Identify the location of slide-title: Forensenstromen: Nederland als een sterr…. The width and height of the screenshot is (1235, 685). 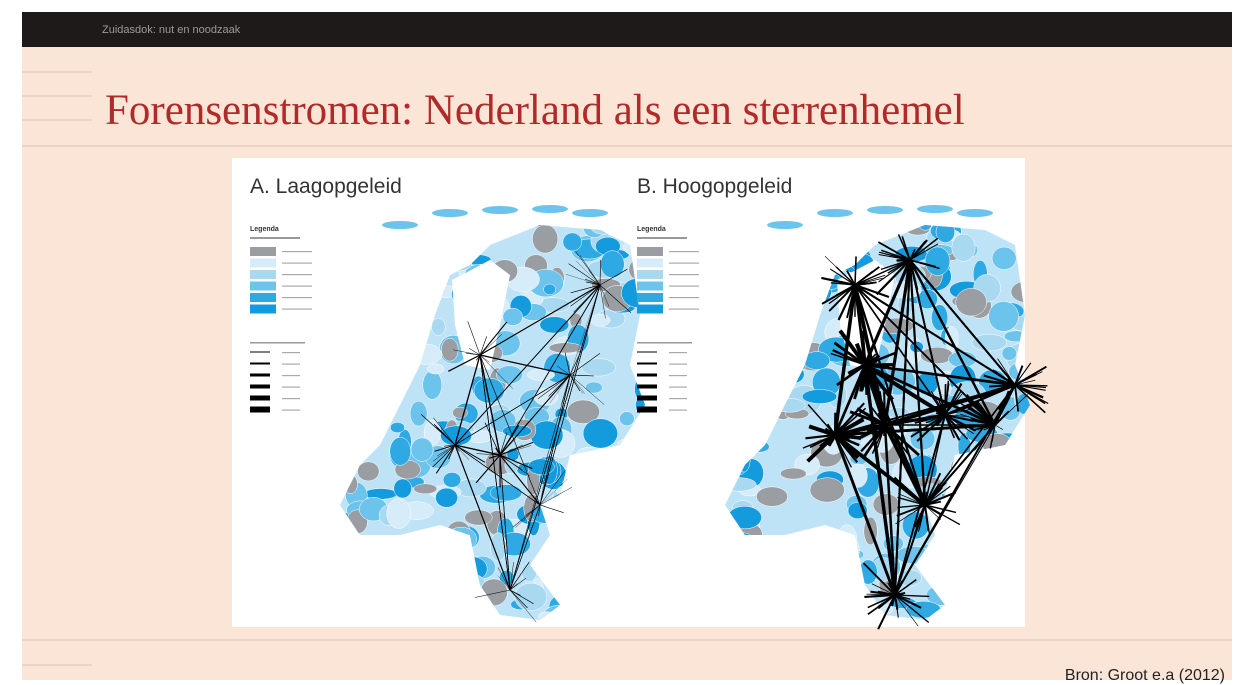
(535, 110).